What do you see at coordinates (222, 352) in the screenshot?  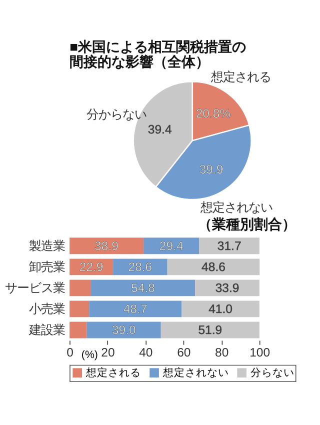 I see `x-tick-label: 80` at bounding box center [222, 352].